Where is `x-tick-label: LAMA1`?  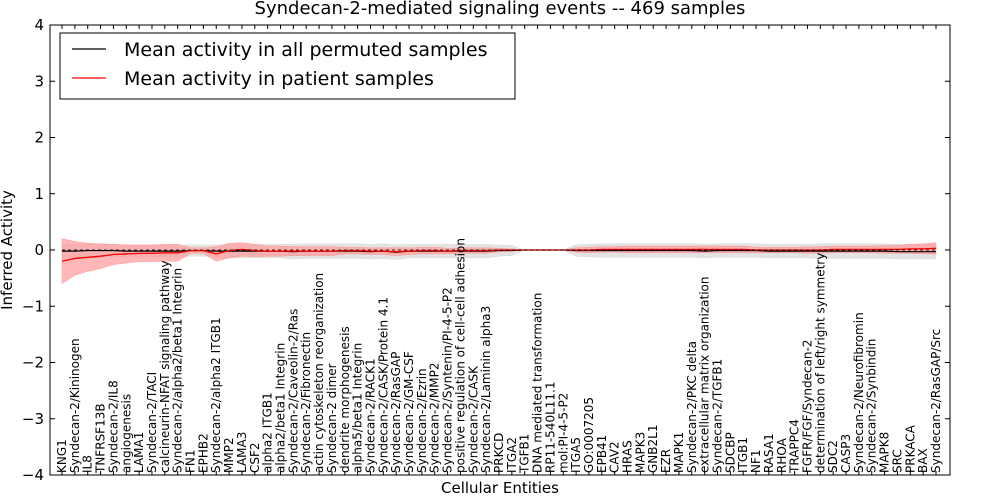
x-tick-label: LAMA1 is located at coordinates (139, 452).